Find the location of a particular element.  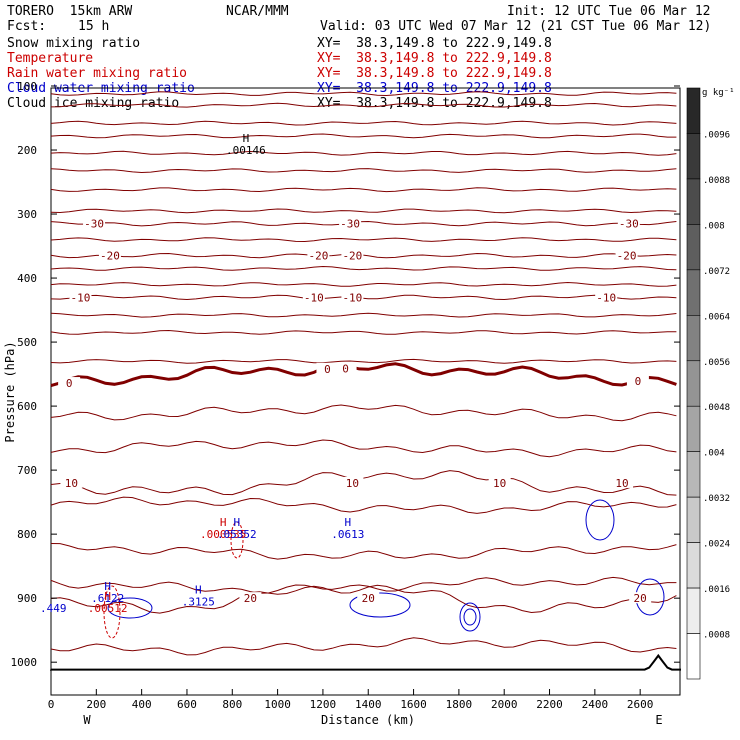

colorbar-tick-label: .008 is located at coordinates (714, 226).